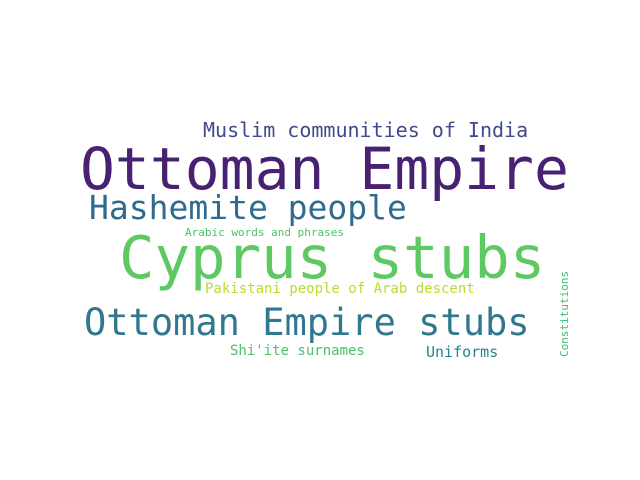 Image resolution: width=640 pixels, height=480 pixels. I want to click on word-shiite-surnames: Shi'ite surnames, so click(297, 351).